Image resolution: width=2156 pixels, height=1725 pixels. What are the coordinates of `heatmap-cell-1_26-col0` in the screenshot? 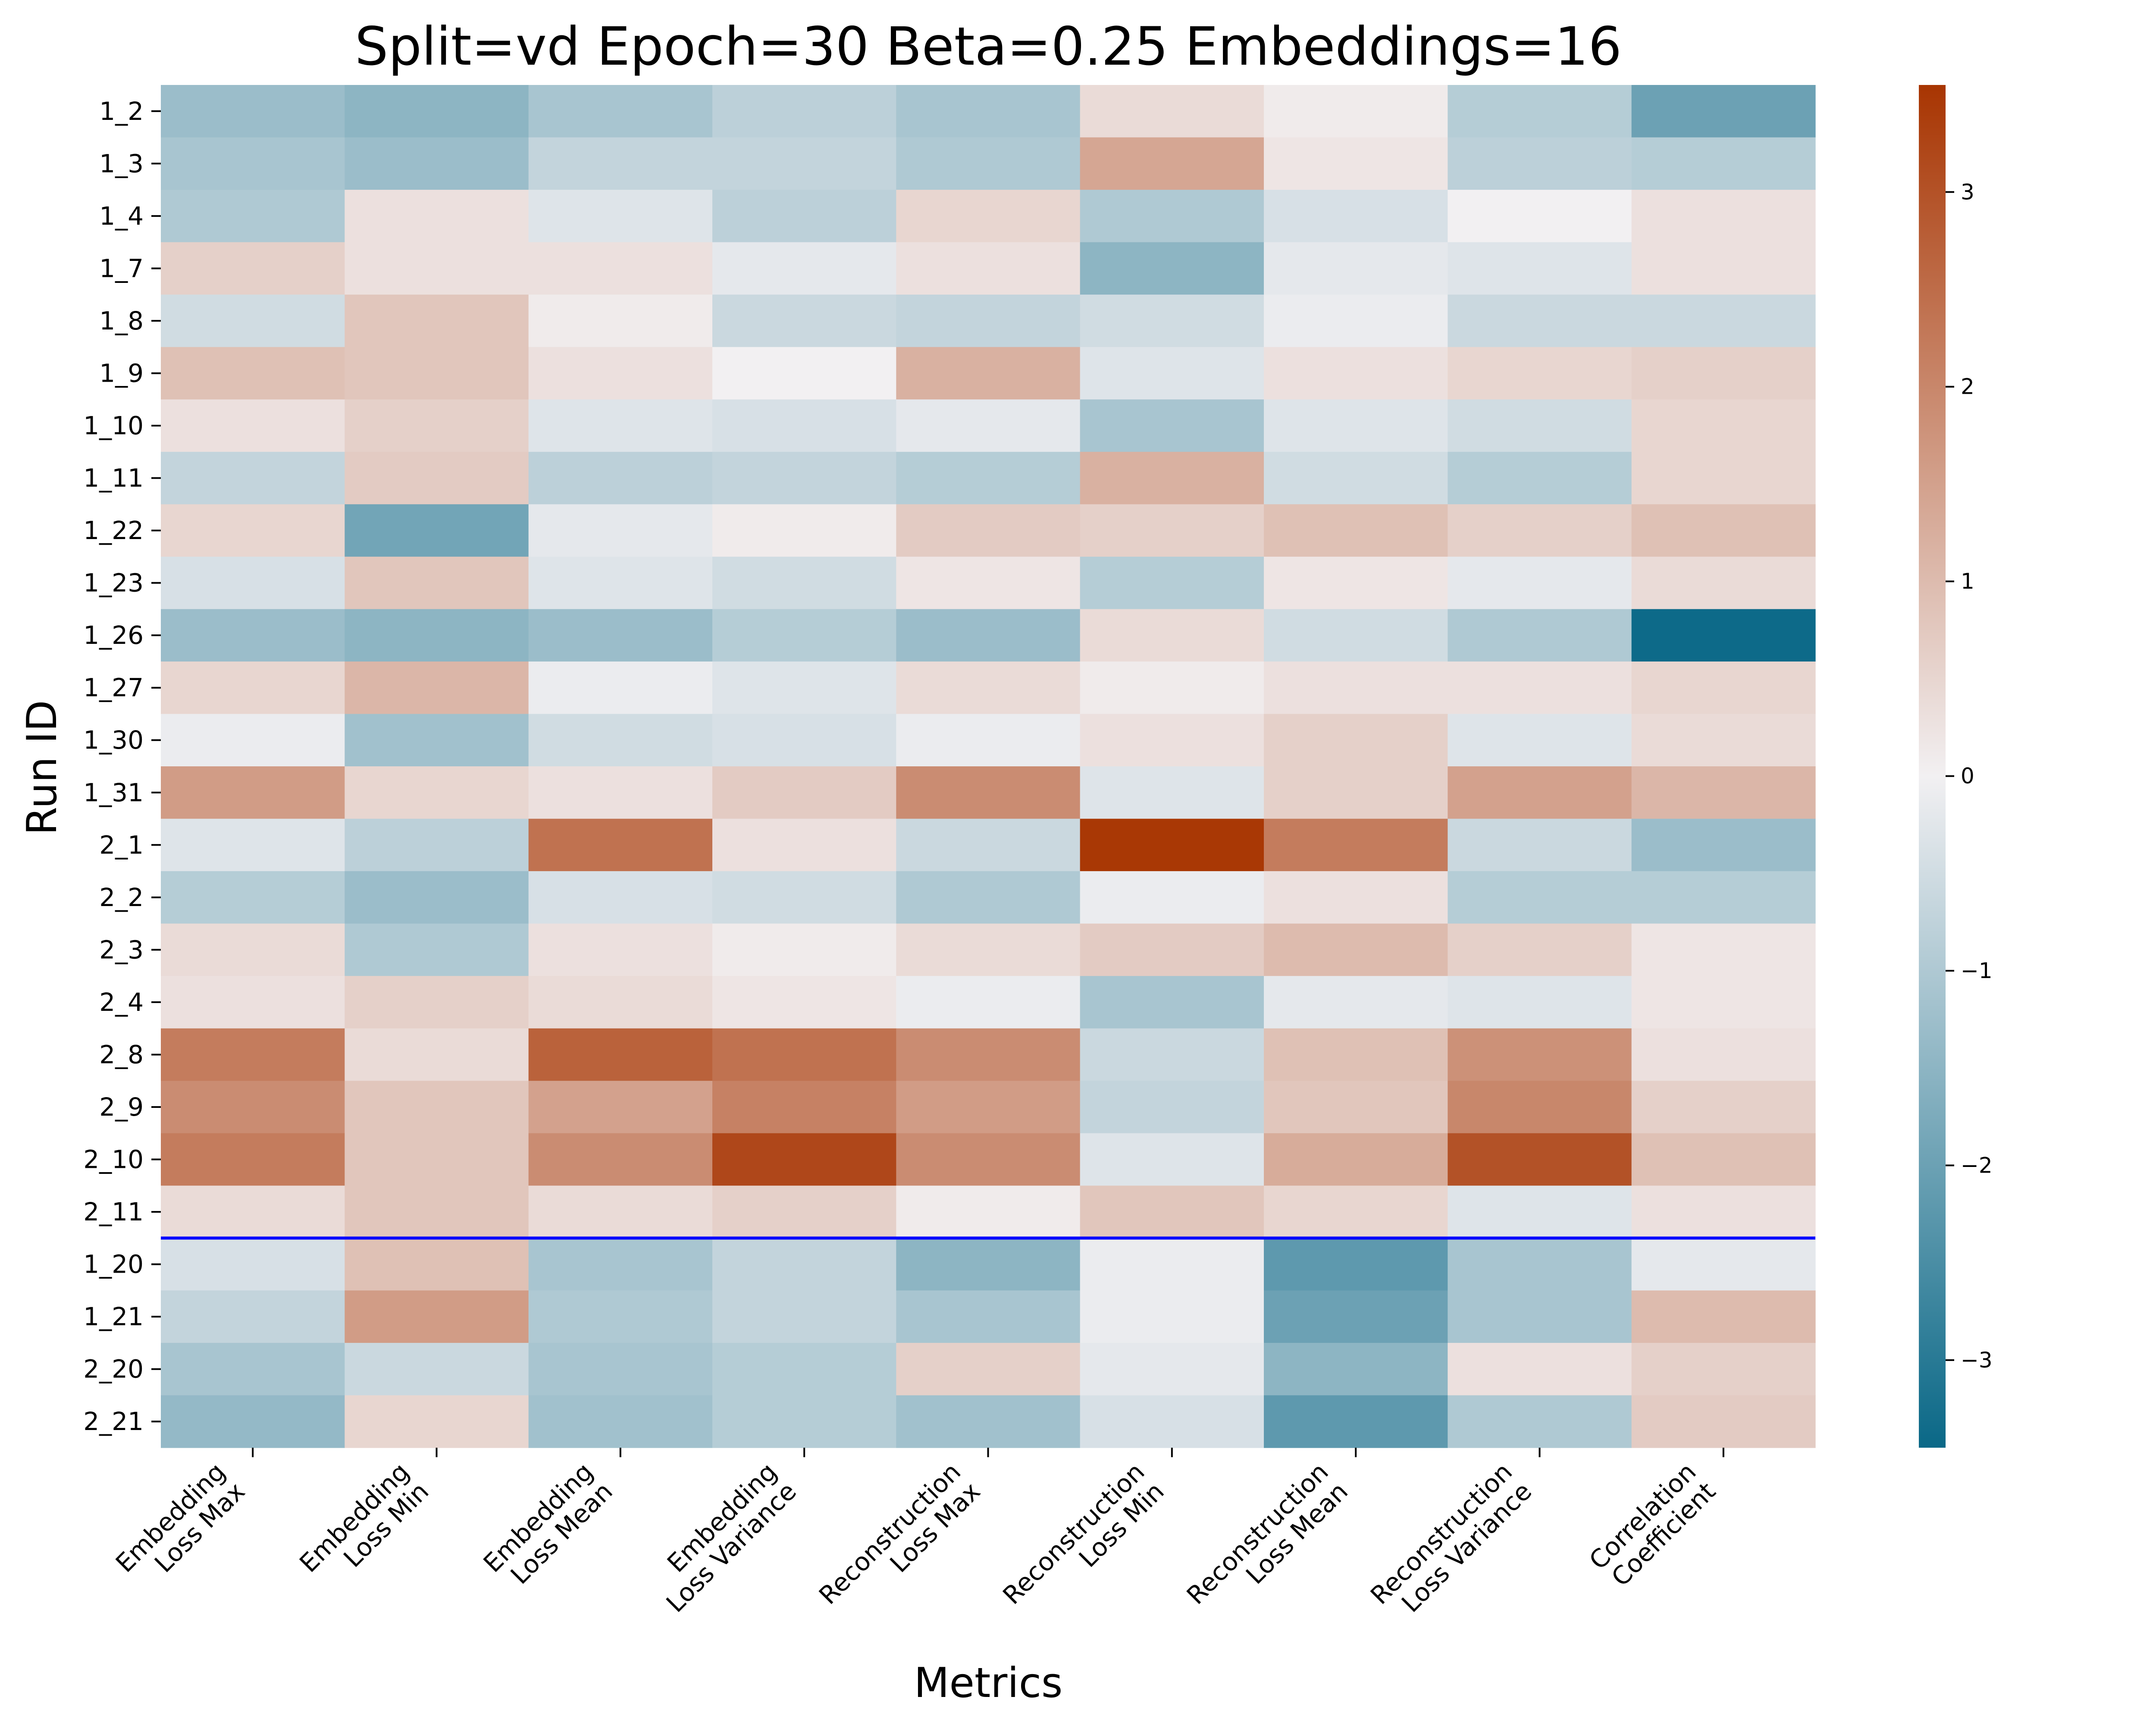 It's located at (253, 636).